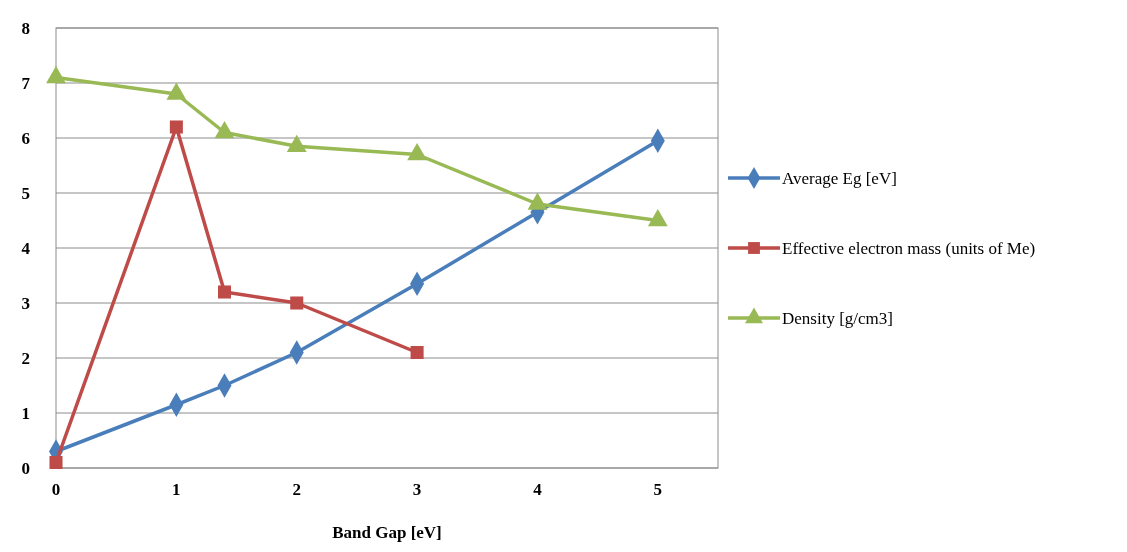  What do you see at coordinates (417, 489) in the screenshot?
I see `x-tick-label: 3` at bounding box center [417, 489].